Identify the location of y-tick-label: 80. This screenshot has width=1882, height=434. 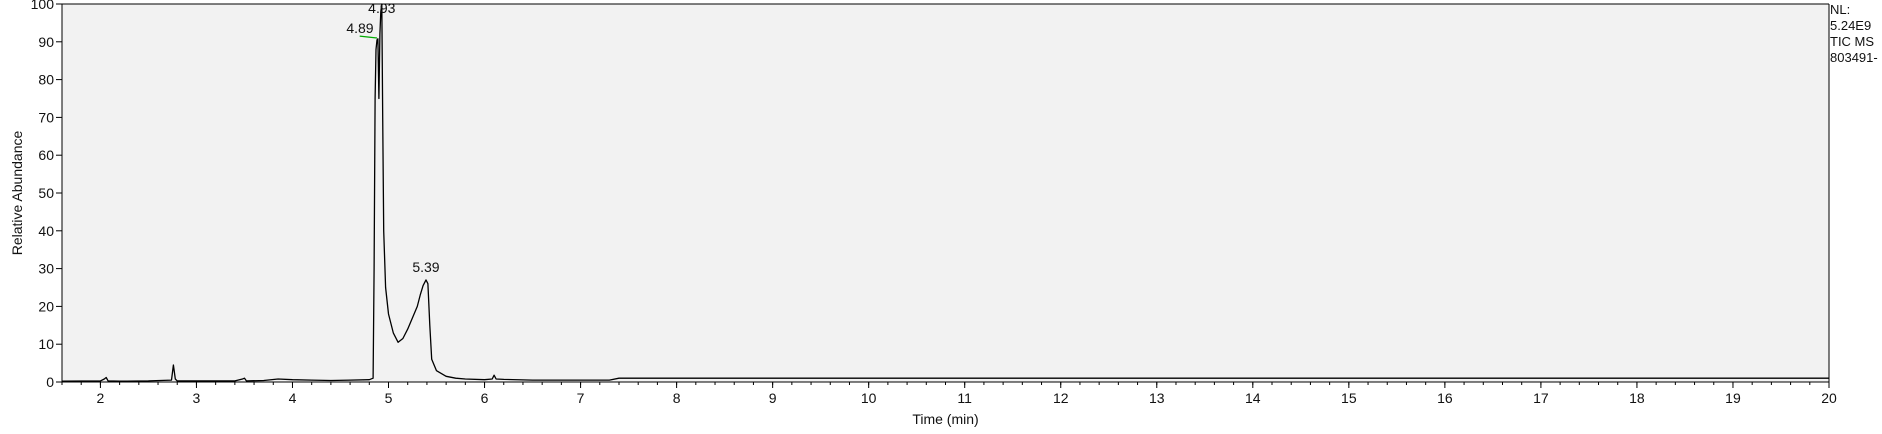
(46, 80).